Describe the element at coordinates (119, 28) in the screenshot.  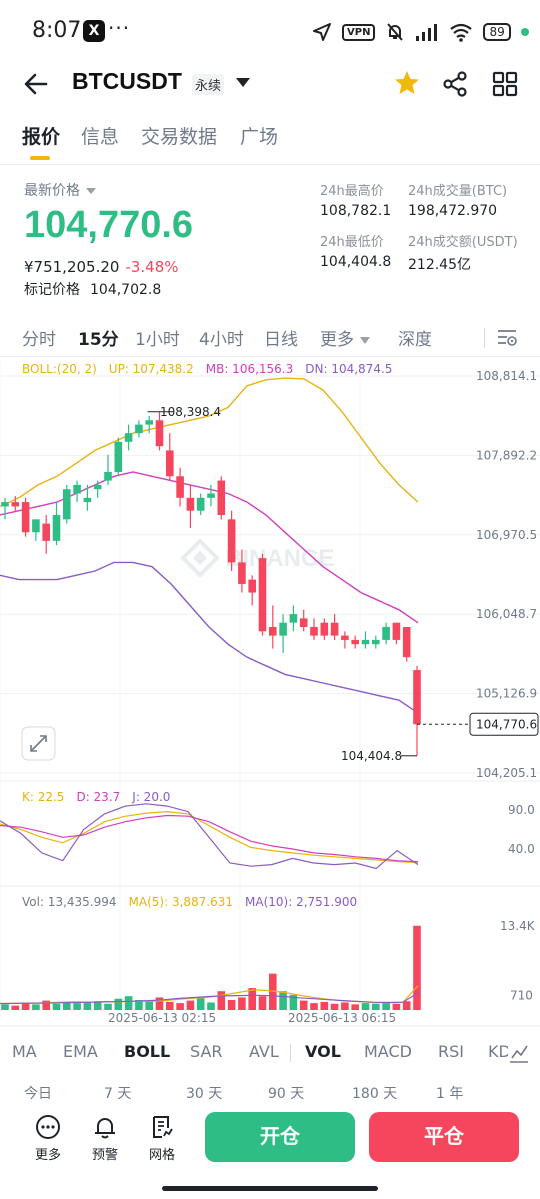
I see `more-notifications-icon: ···` at that location.